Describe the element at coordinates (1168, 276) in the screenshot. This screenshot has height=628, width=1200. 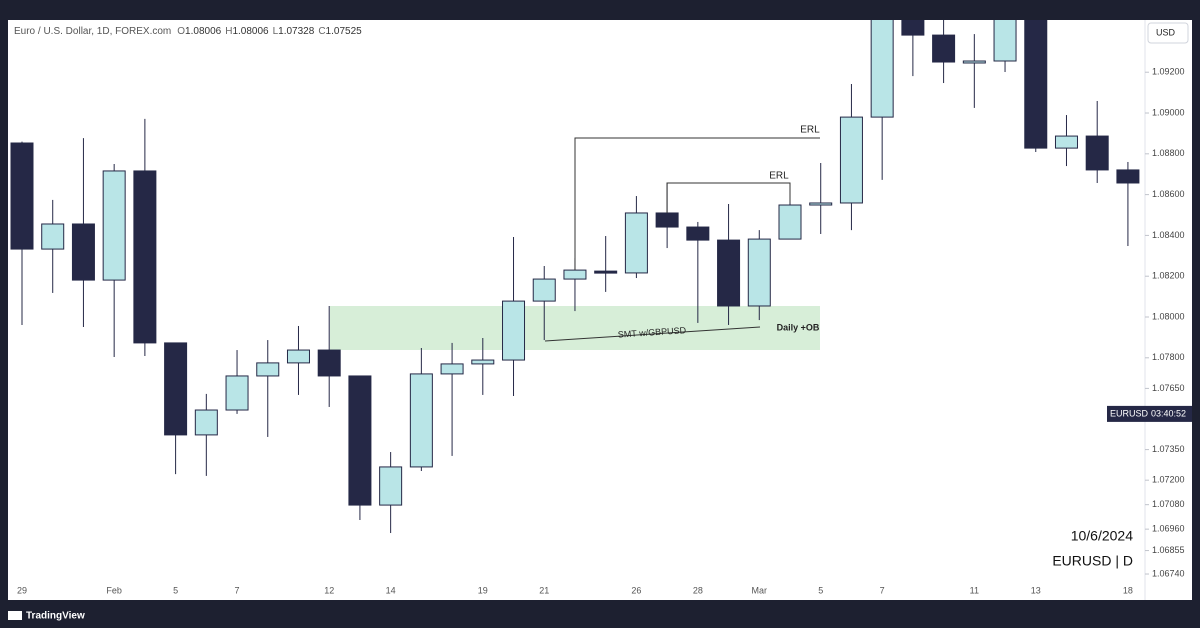
I see `y-tick-label: 1.08200` at that location.